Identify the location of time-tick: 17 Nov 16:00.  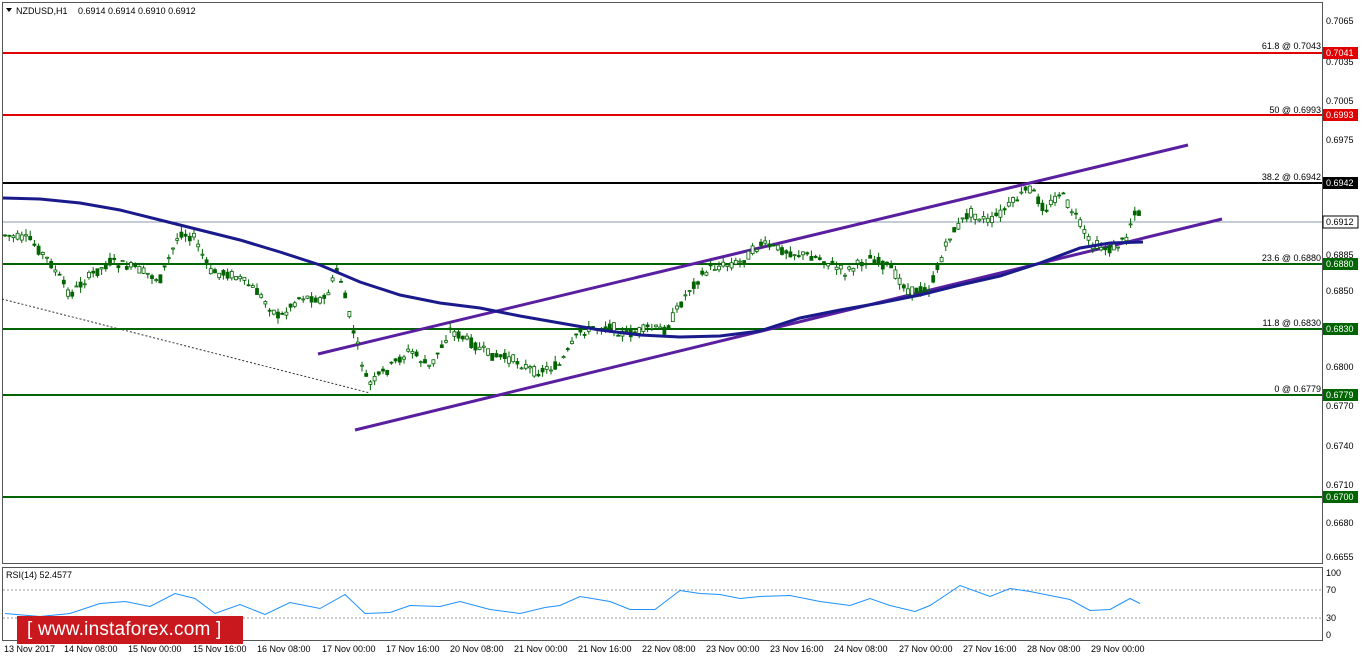
(413, 649).